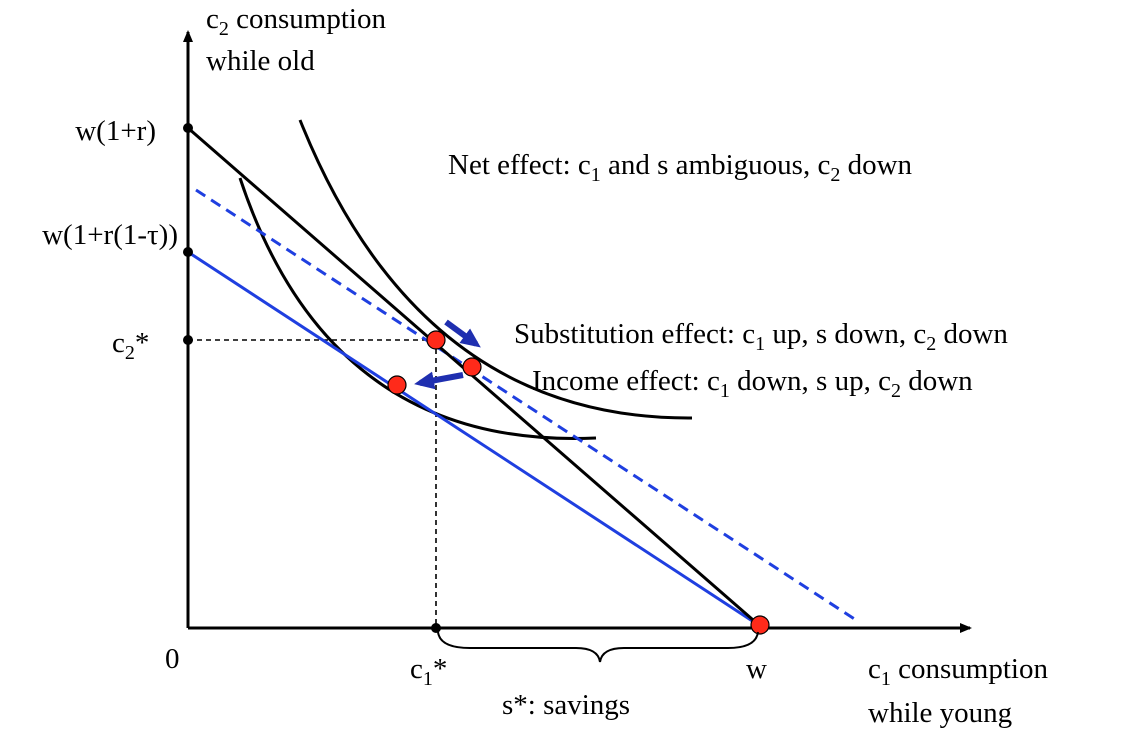  Describe the element at coordinates (752, 383) in the screenshot. I see `income-effect-annotation: Income effect: c1 down, s up, c2 down` at that location.